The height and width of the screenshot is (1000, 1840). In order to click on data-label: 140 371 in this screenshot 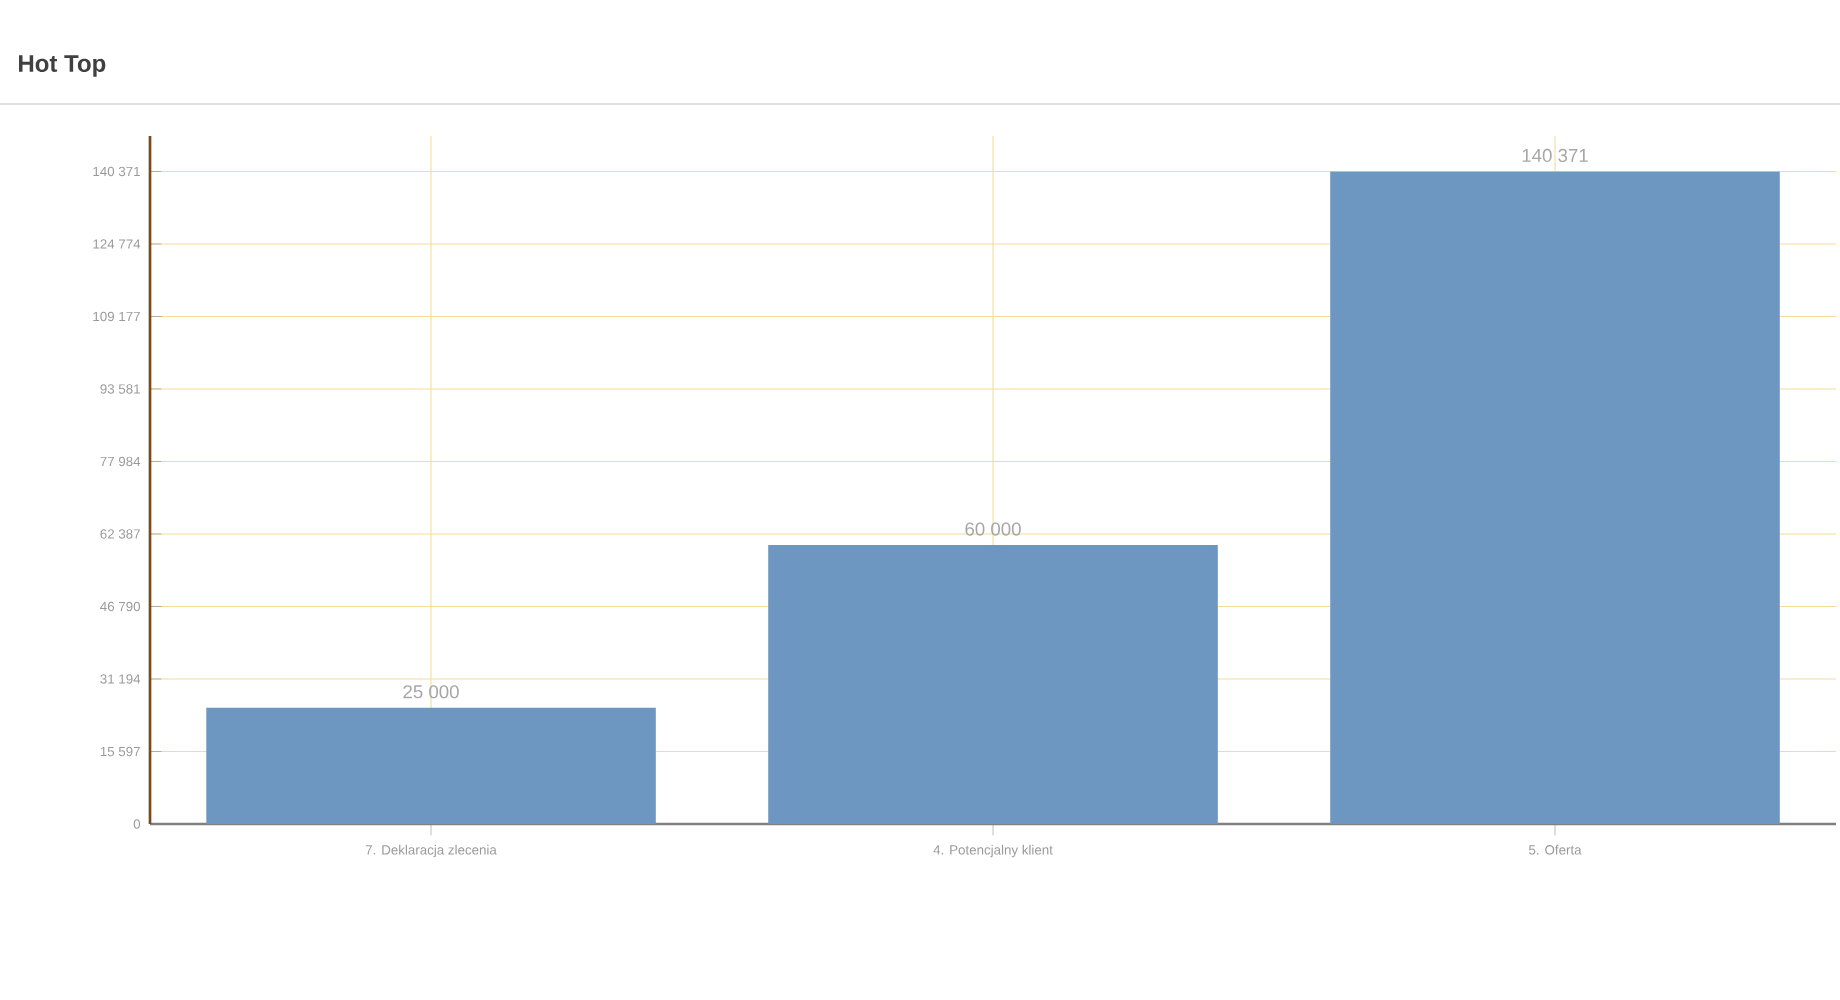, I will do `click(1555, 155)`.